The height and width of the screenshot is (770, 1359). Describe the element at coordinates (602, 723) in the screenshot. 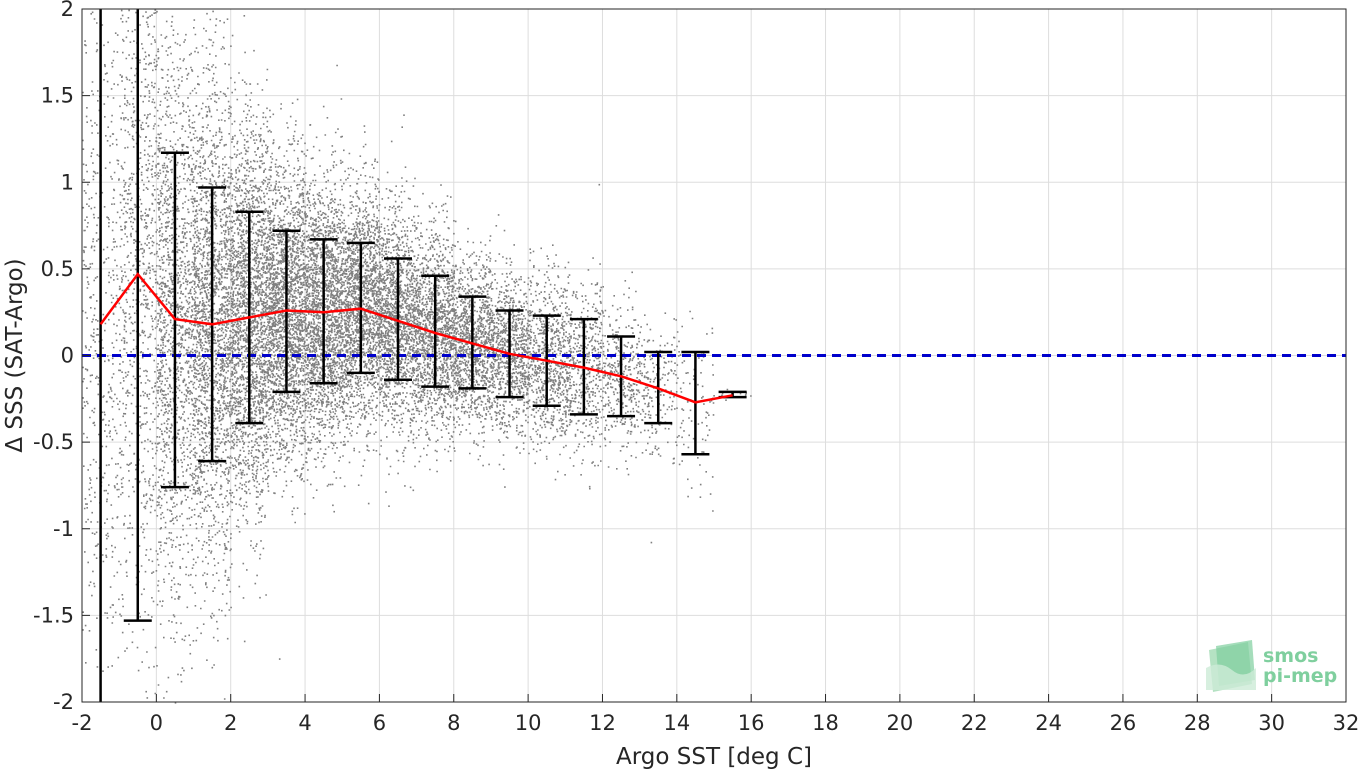

I see `x-tick-label: 12` at that location.